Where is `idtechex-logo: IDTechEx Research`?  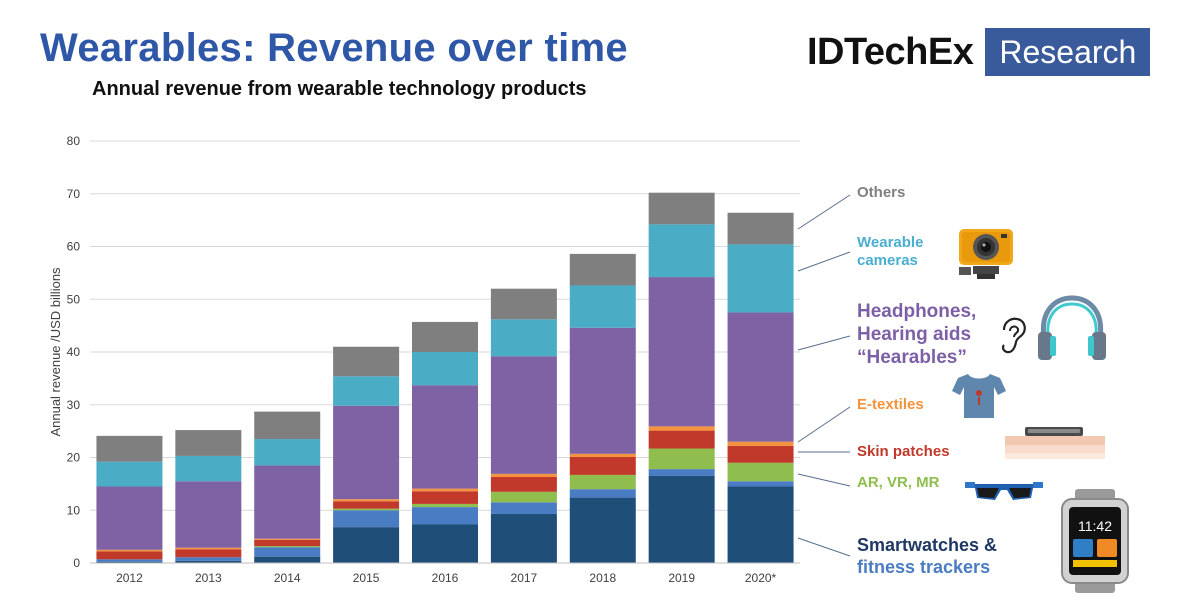 idtechex-logo: IDTechEx Research is located at coordinates (979, 52).